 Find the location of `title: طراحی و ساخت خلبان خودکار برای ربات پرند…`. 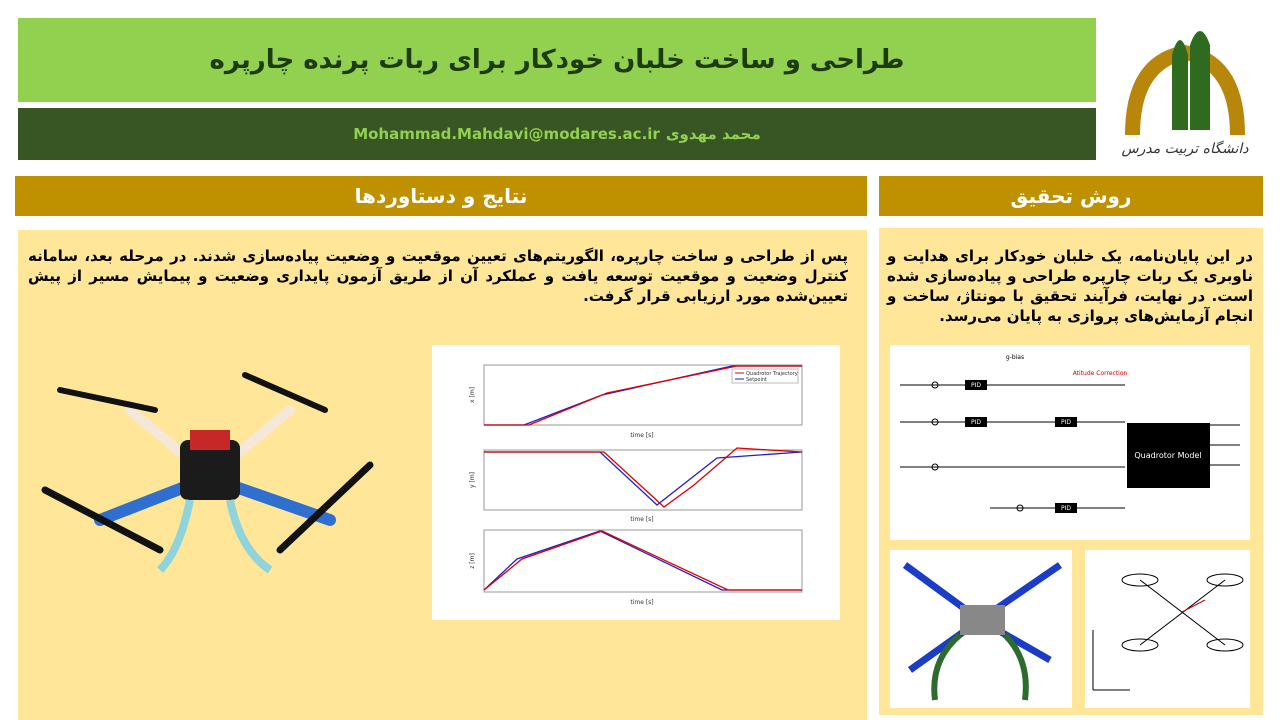

title: طراحی و ساخت خلبان خودکار برای ربات پرند… is located at coordinates (557, 60).